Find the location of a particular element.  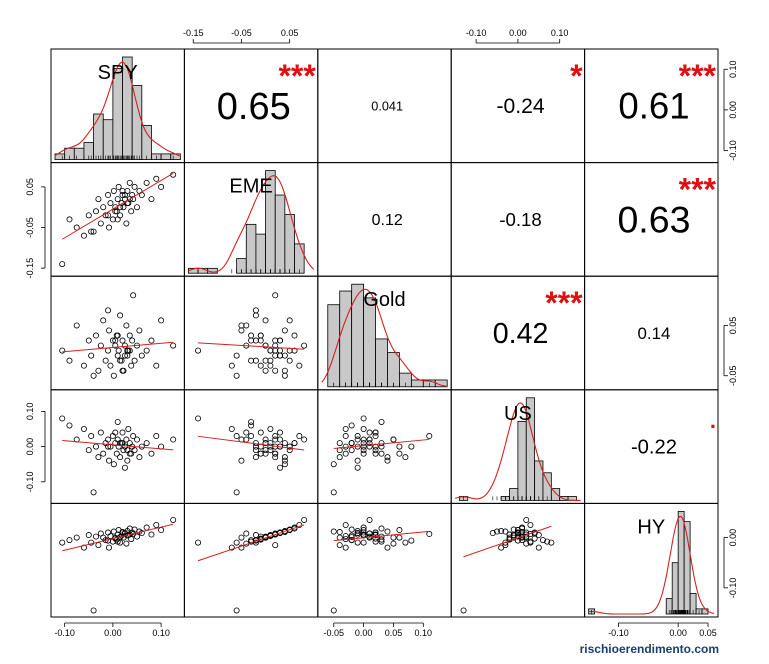

top-axis-us: -0.10 0.00 0.10 is located at coordinates (517, 36).